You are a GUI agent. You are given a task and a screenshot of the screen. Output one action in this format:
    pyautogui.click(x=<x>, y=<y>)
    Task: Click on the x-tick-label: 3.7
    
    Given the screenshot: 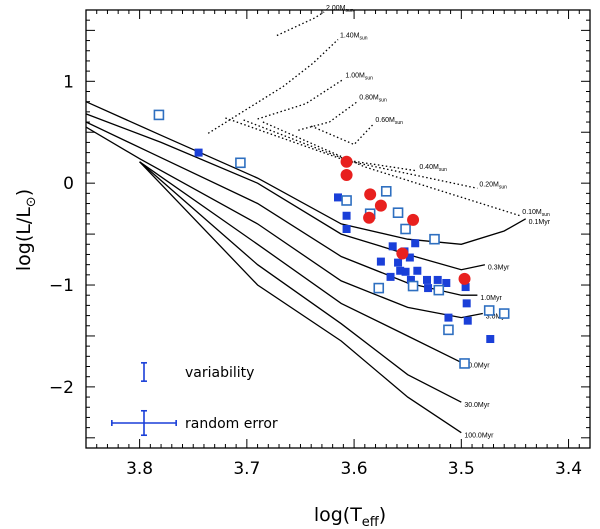 What is the action you would take?
    pyautogui.click(x=246, y=469)
    